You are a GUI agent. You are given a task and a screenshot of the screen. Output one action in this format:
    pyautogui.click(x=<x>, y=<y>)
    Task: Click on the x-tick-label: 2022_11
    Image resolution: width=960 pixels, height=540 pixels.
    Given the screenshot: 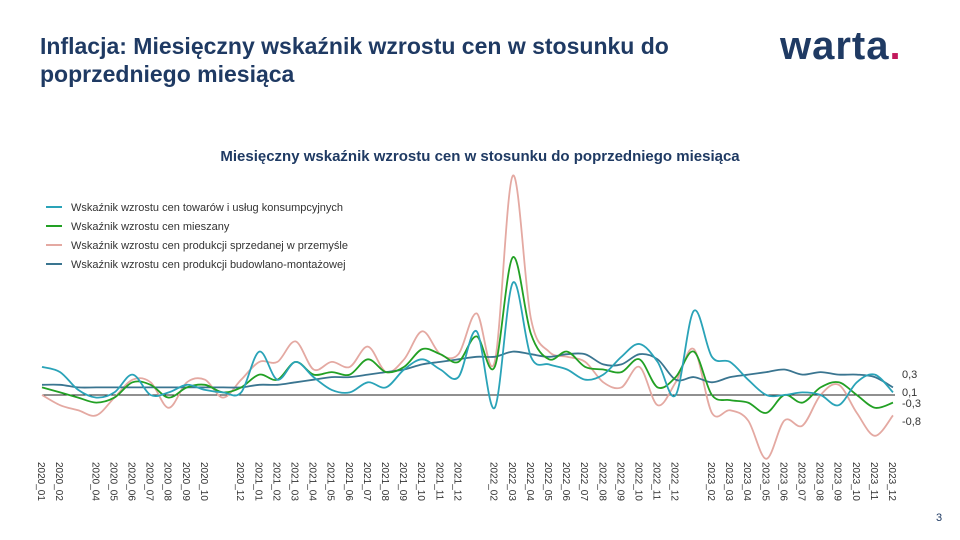 What is the action you would take?
    pyautogui.click(x=656, y=481)
    